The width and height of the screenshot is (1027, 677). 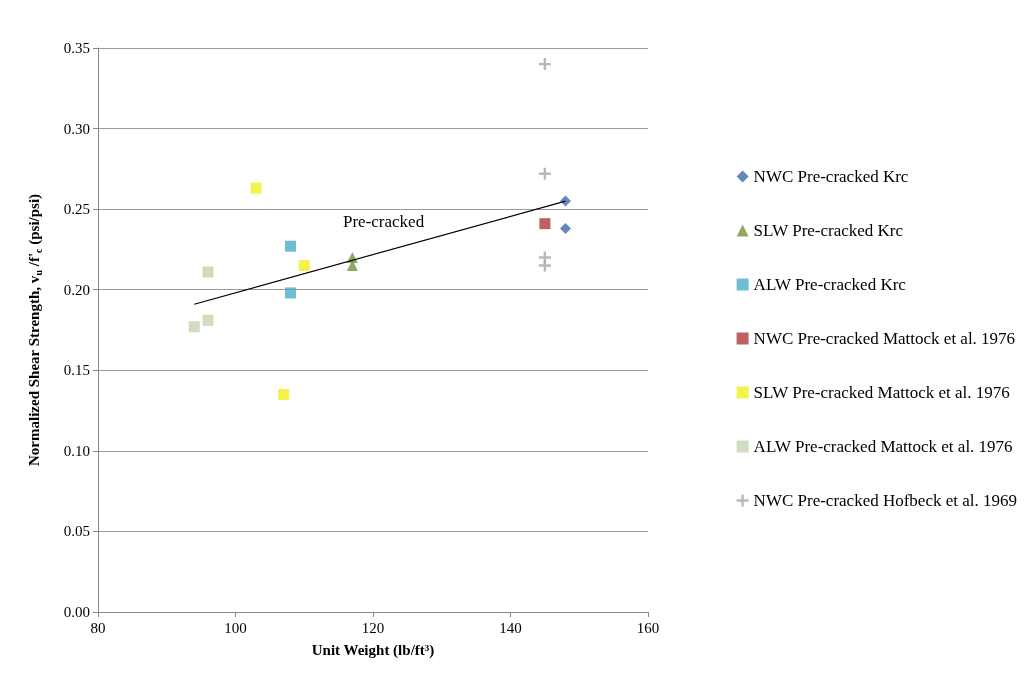 What do you see at coordinates (831, 176) in the screenshot?
I see `legend-label: NWC Pre-cracked Krc` at bounding box center [831, 176].